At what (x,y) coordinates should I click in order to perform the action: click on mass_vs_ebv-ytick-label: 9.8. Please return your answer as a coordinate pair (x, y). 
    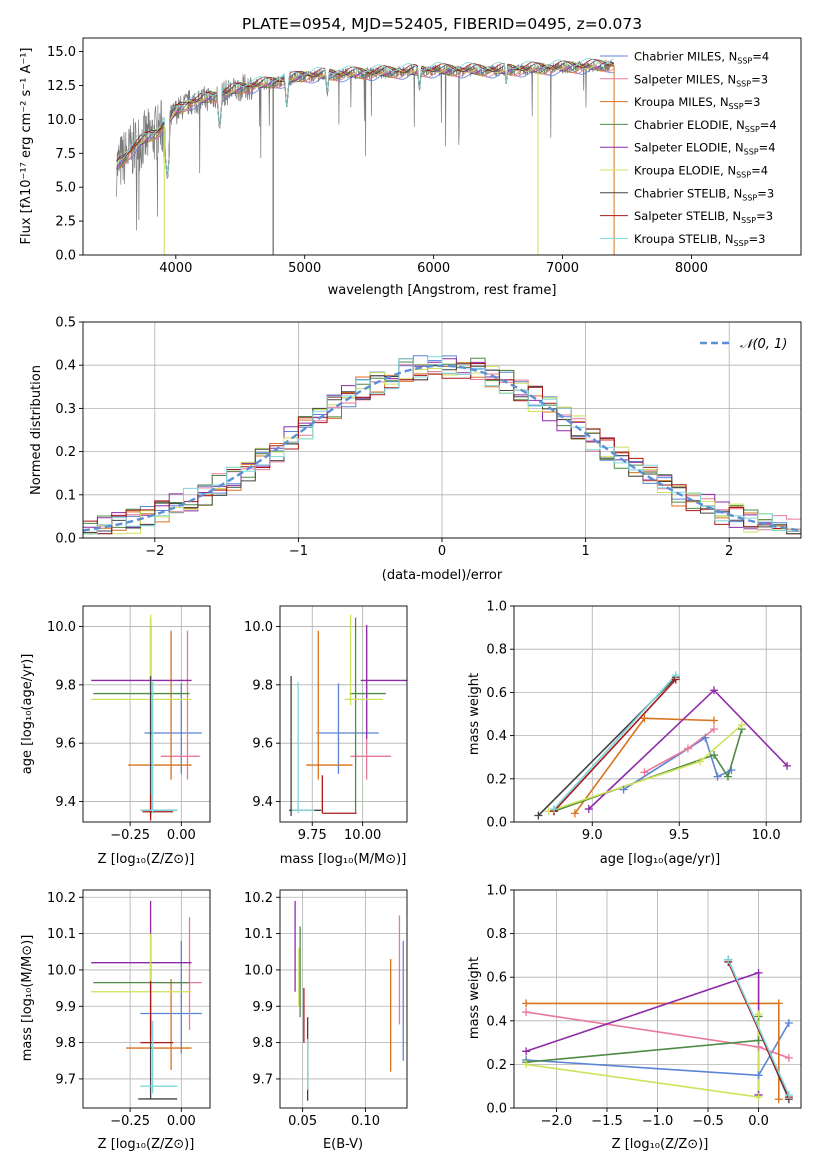
    Looking at the image, I should click on (262, 1043).